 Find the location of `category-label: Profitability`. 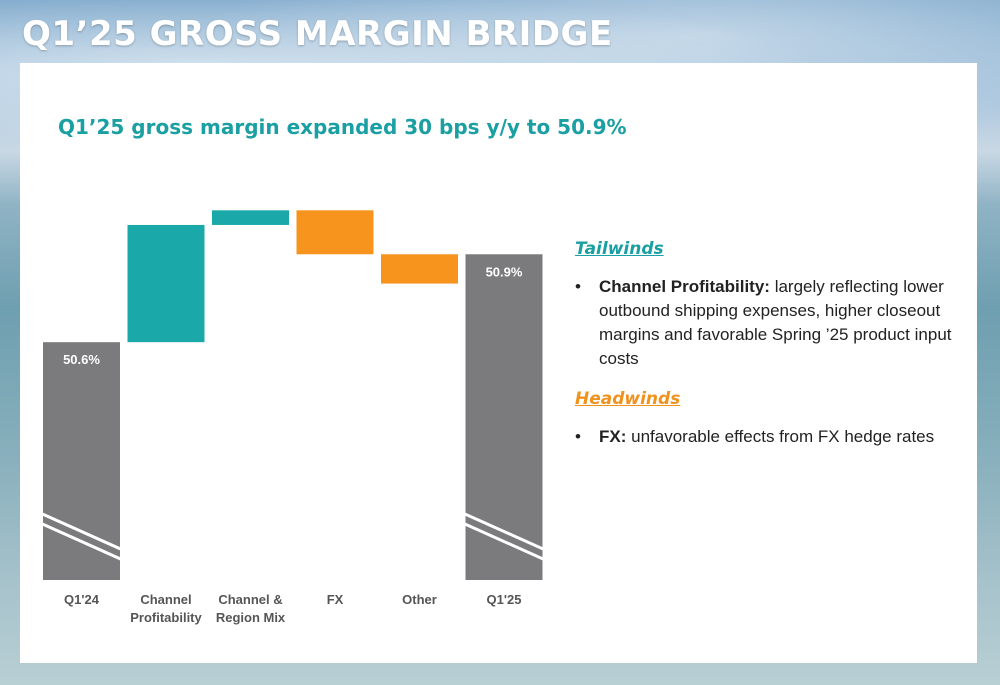

category-label: Profitability is located at coordinates (166, 617).